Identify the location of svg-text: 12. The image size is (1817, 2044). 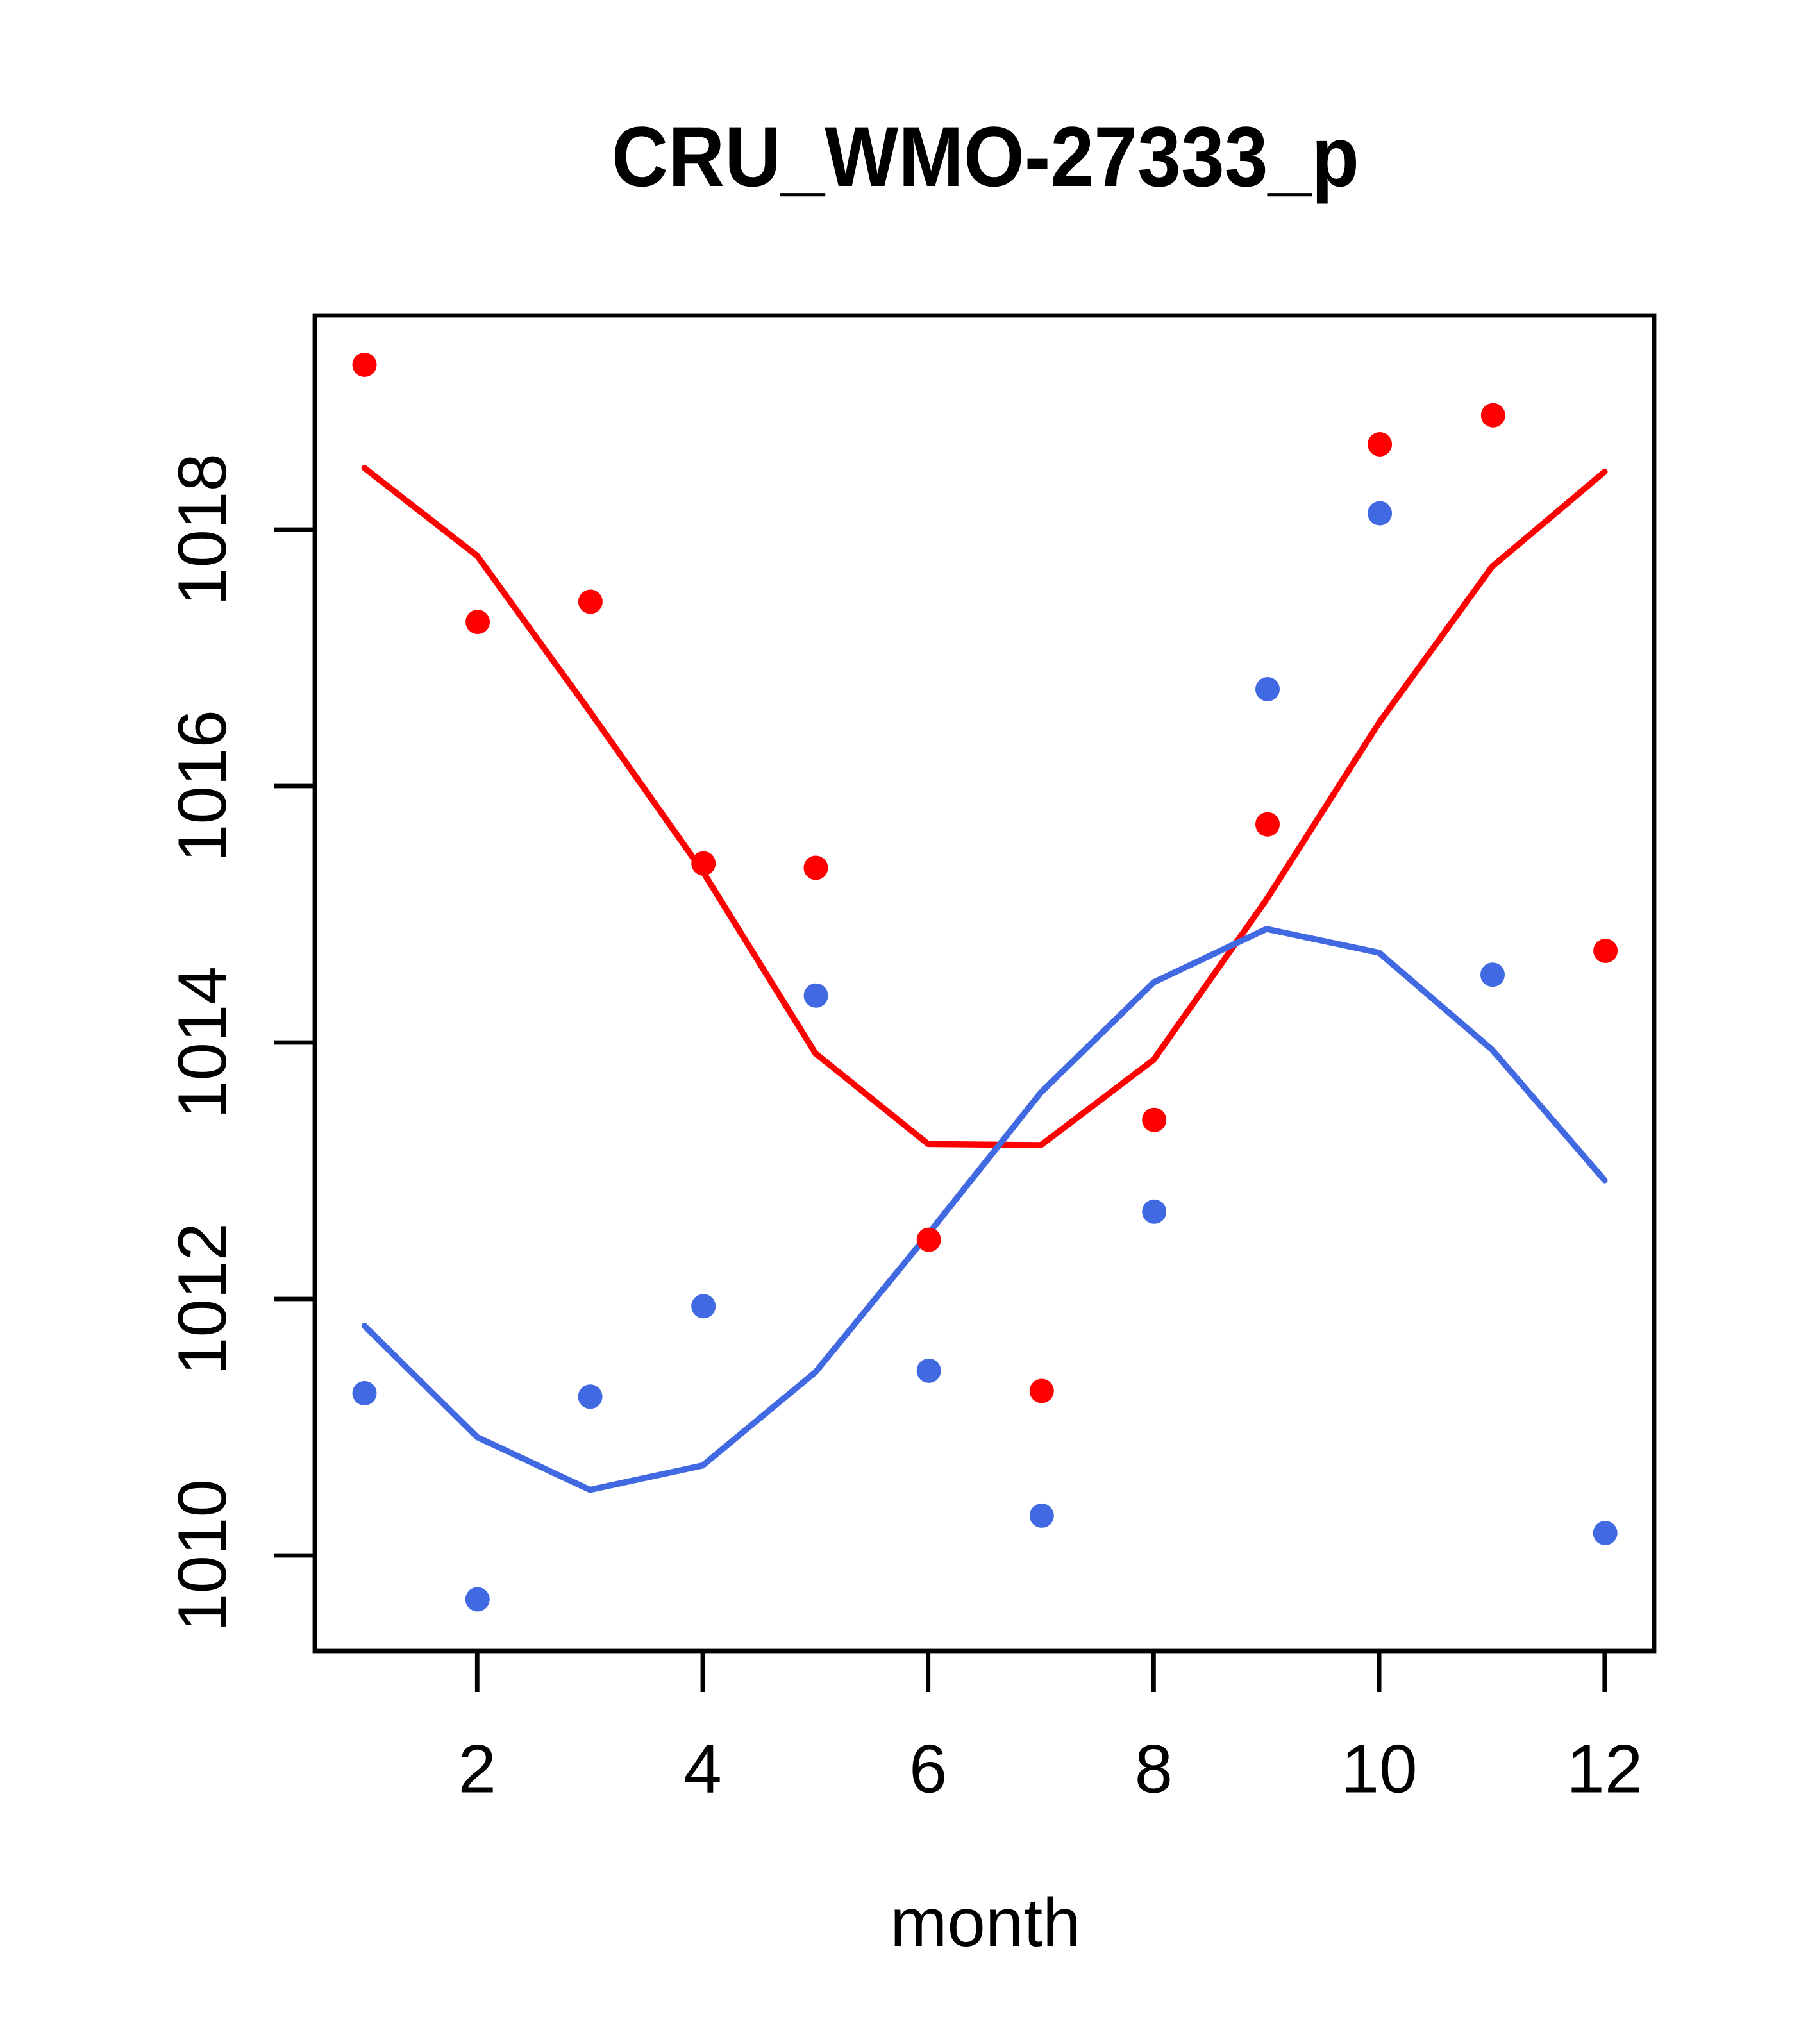
(1604, 1768).